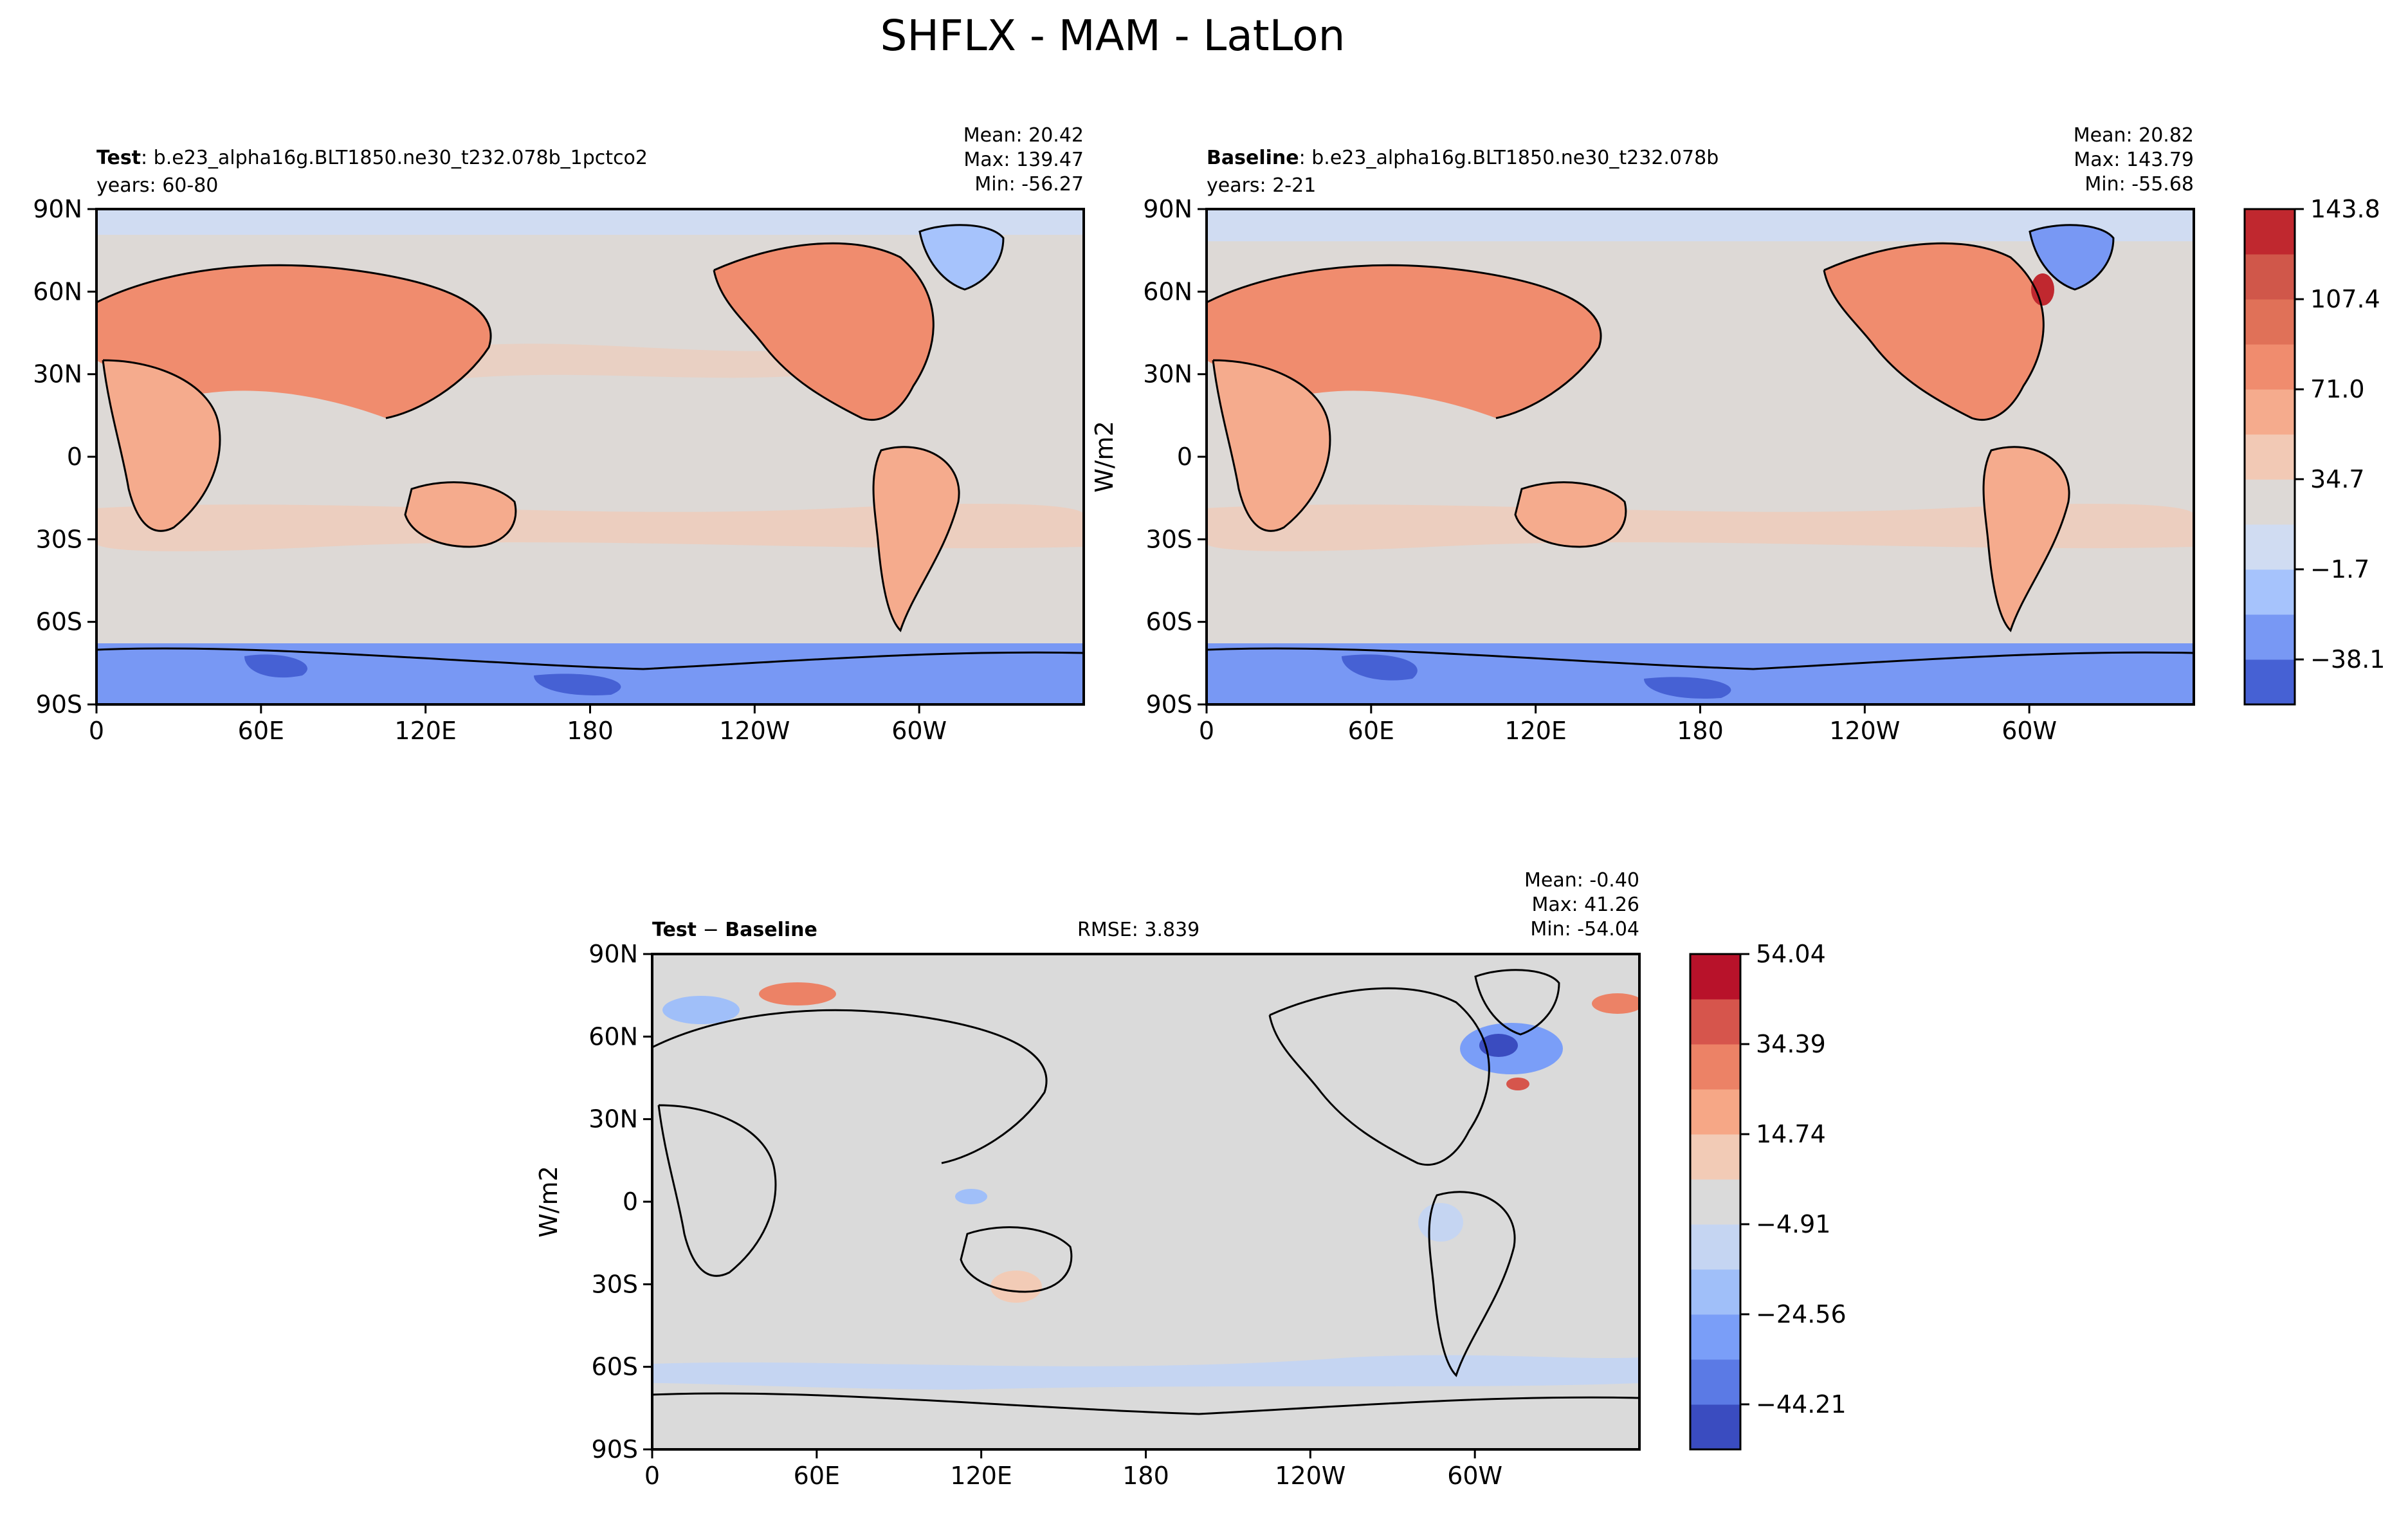 This screenshot has height=1515, width=2408. Describe the element at coordinates (57, 209) in the screenshot. I see `test-ytick-label: 90N` at that location.